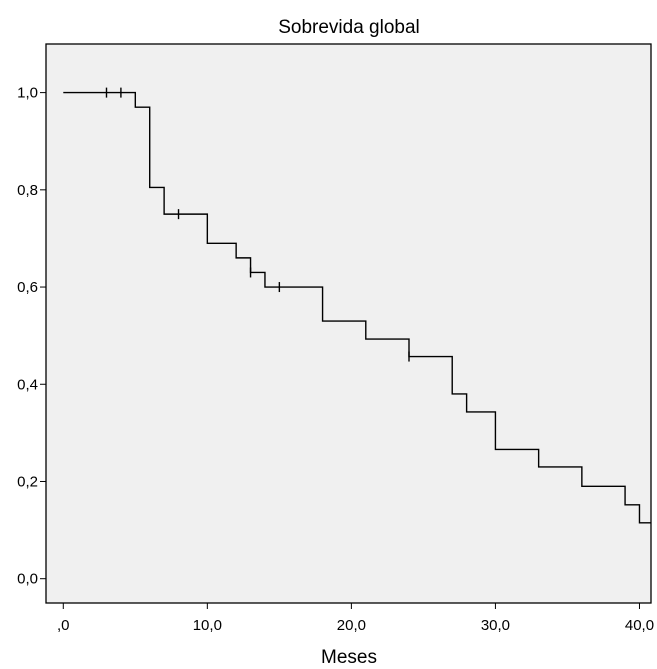  What do you see at coordinates (27, 190) in the screenshot?
I see `y-tick-label: 0,8` at bounding box center [27, 190].